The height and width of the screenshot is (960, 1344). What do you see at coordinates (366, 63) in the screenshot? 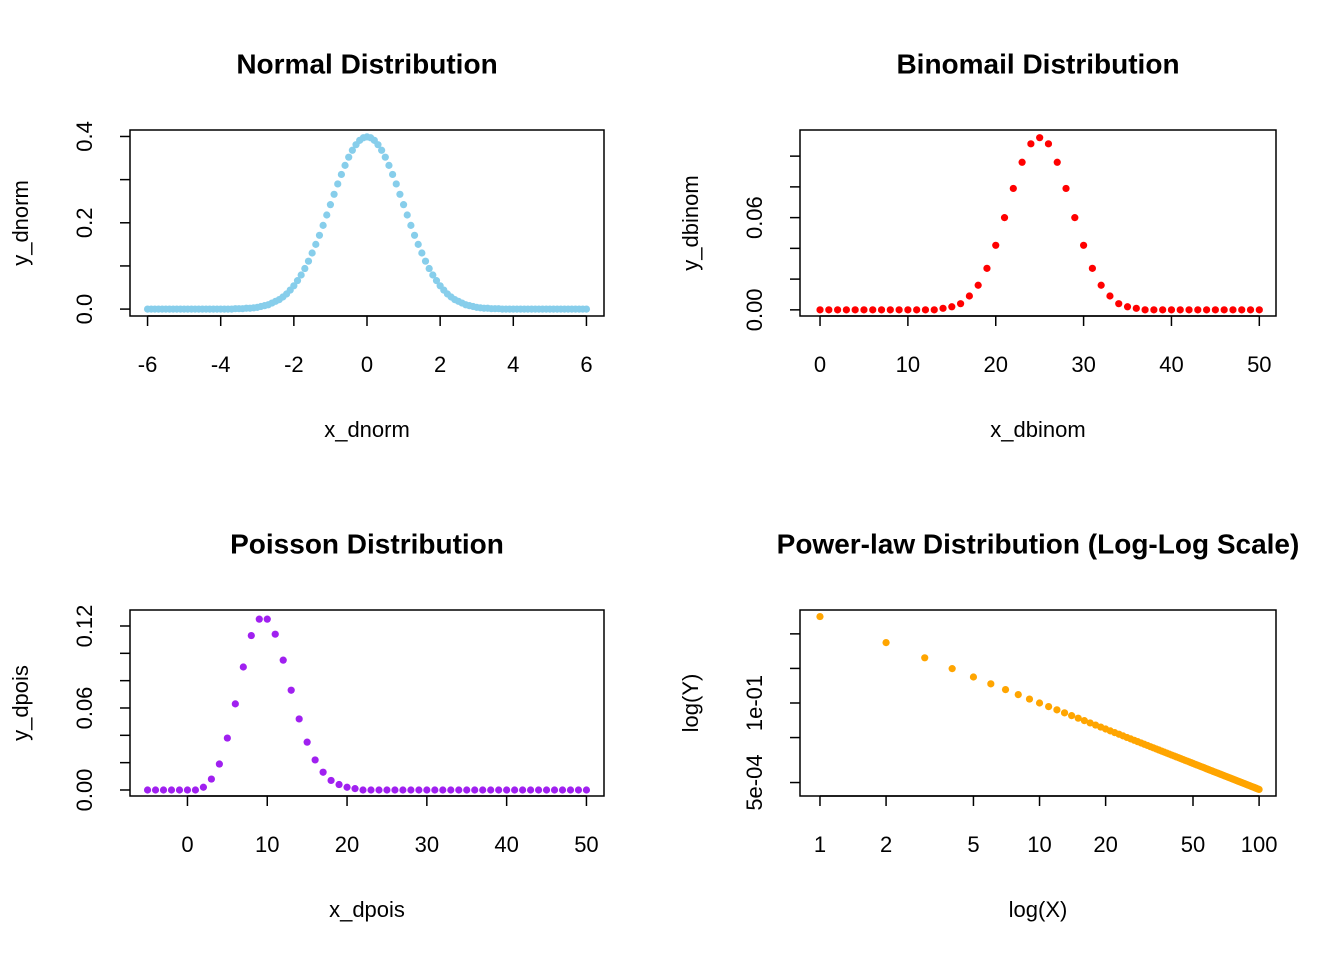
I see `panel-title: Normal Distribution` at bounding box center [366, 63].